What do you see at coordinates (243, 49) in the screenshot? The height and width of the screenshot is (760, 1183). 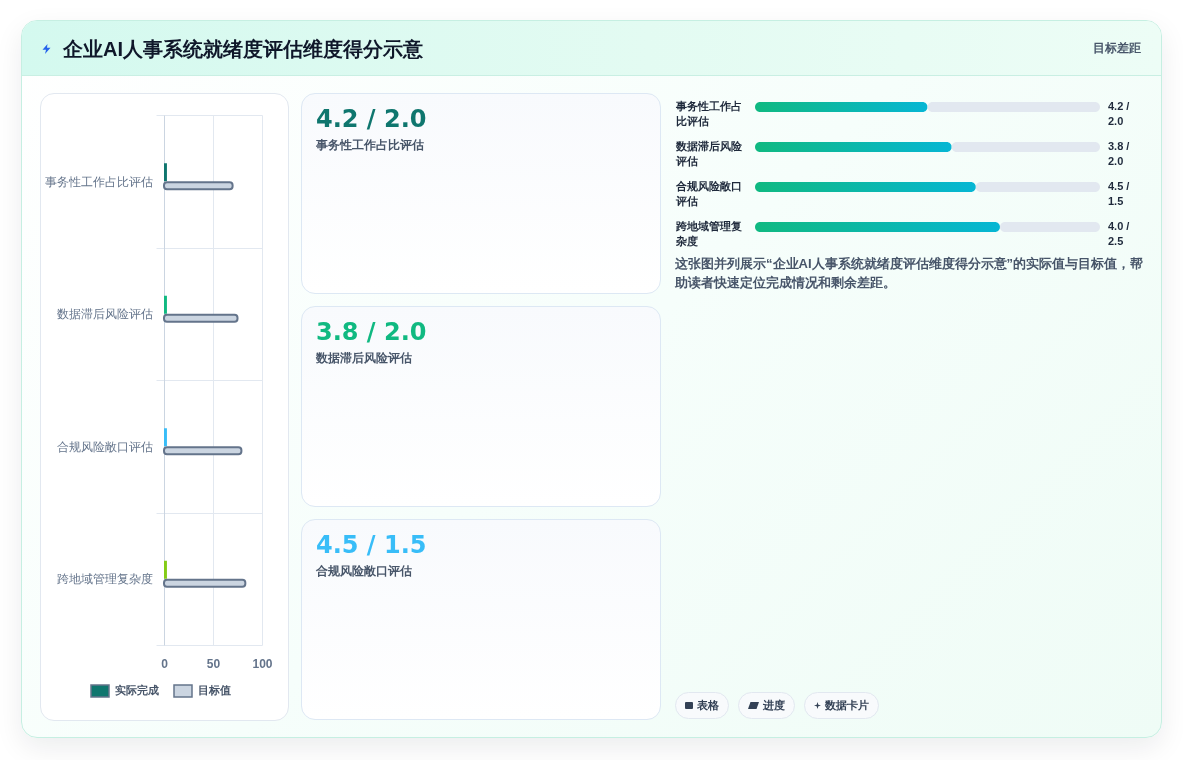 I see `text: 企业AI人事系统就绪度评估维度得分示意` at bounding box center [243, 49].